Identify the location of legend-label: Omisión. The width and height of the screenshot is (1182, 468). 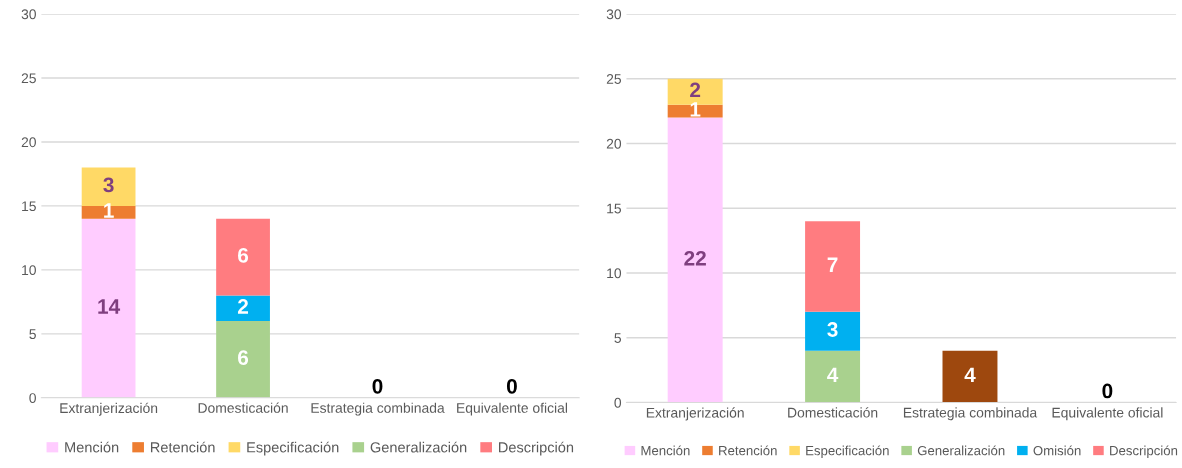
(1057, 450).